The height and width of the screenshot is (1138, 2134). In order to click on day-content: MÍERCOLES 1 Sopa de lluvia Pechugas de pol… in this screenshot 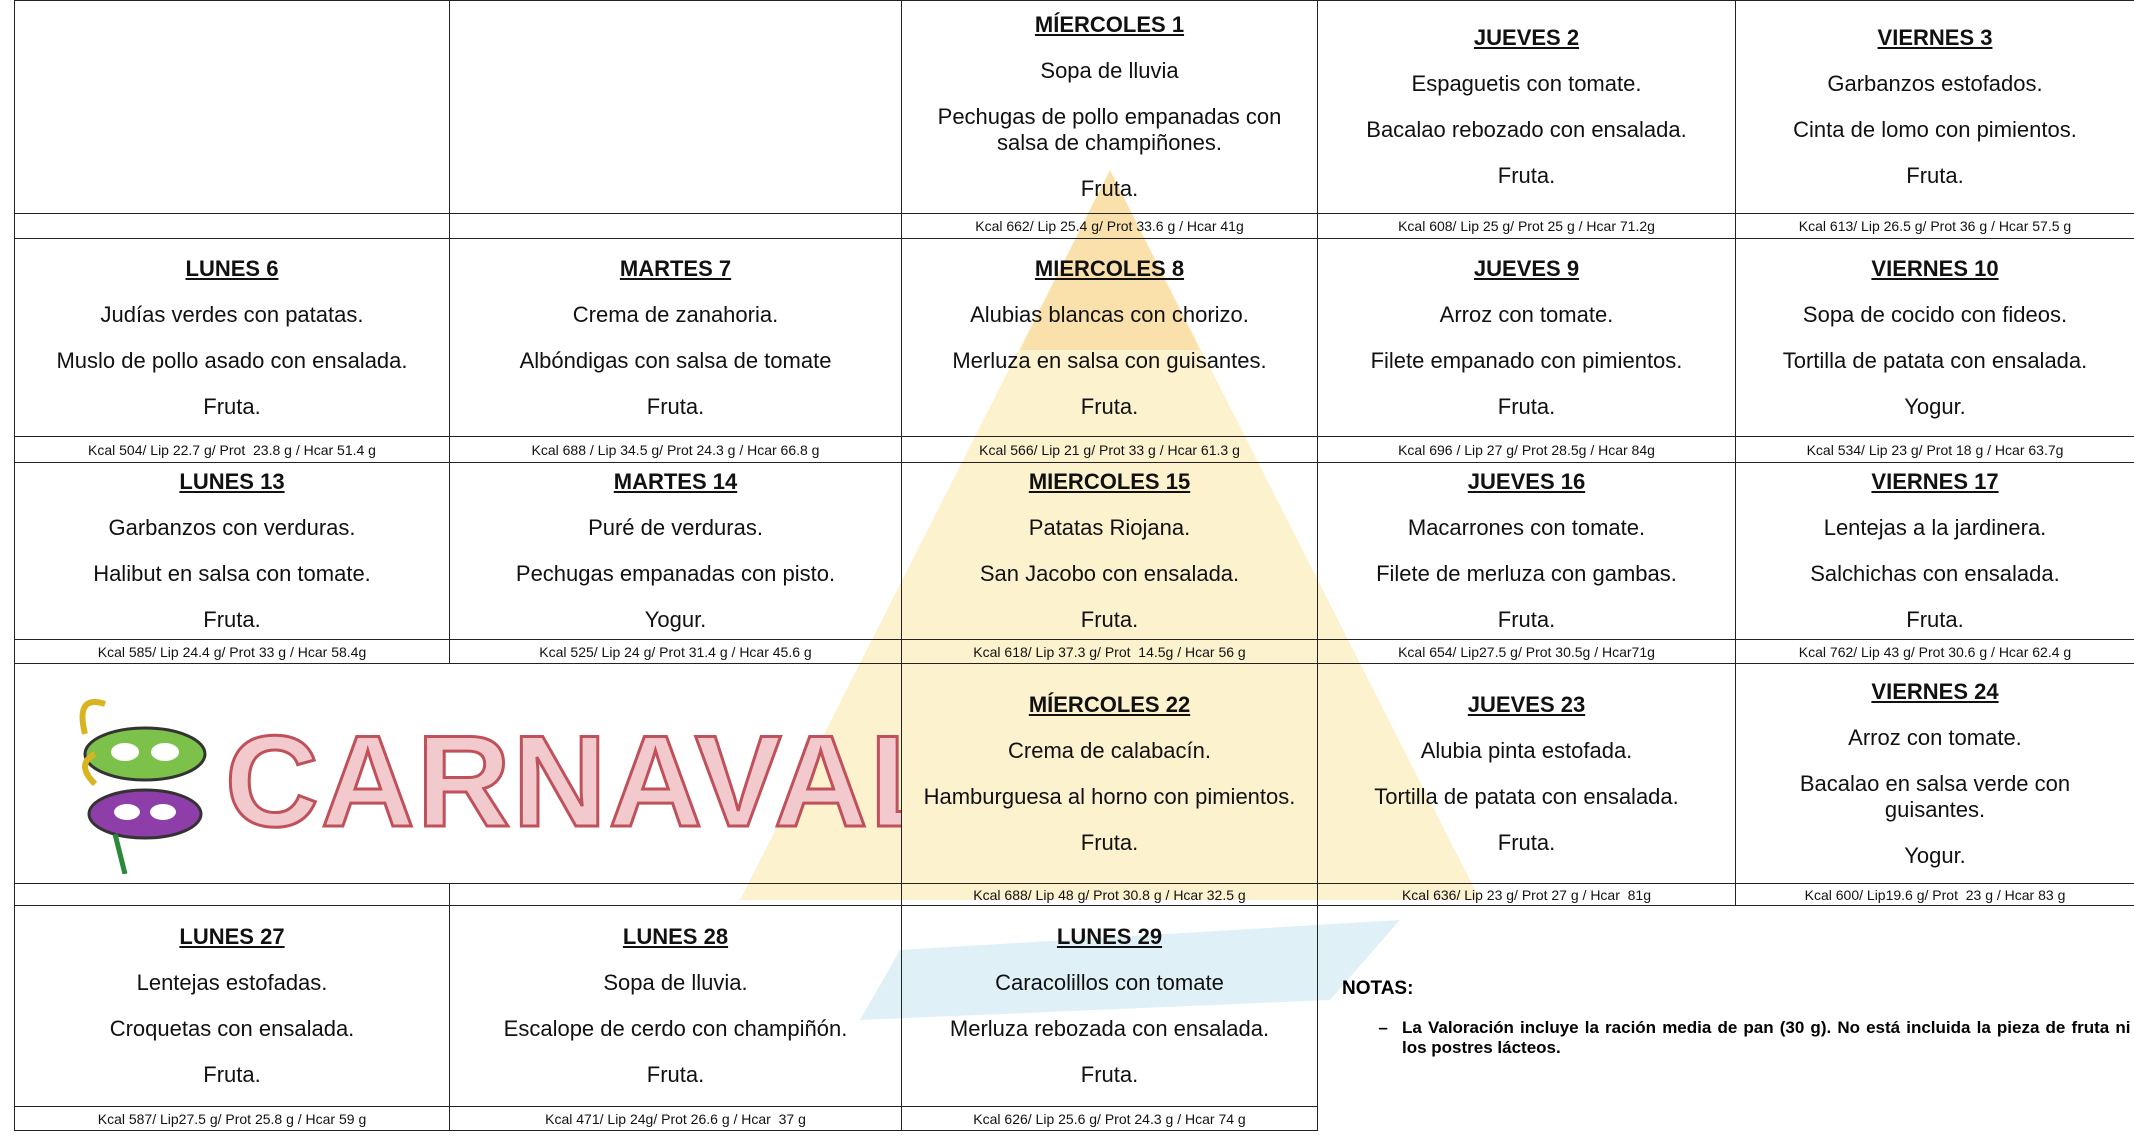, I will do `click(1110, 107)`.